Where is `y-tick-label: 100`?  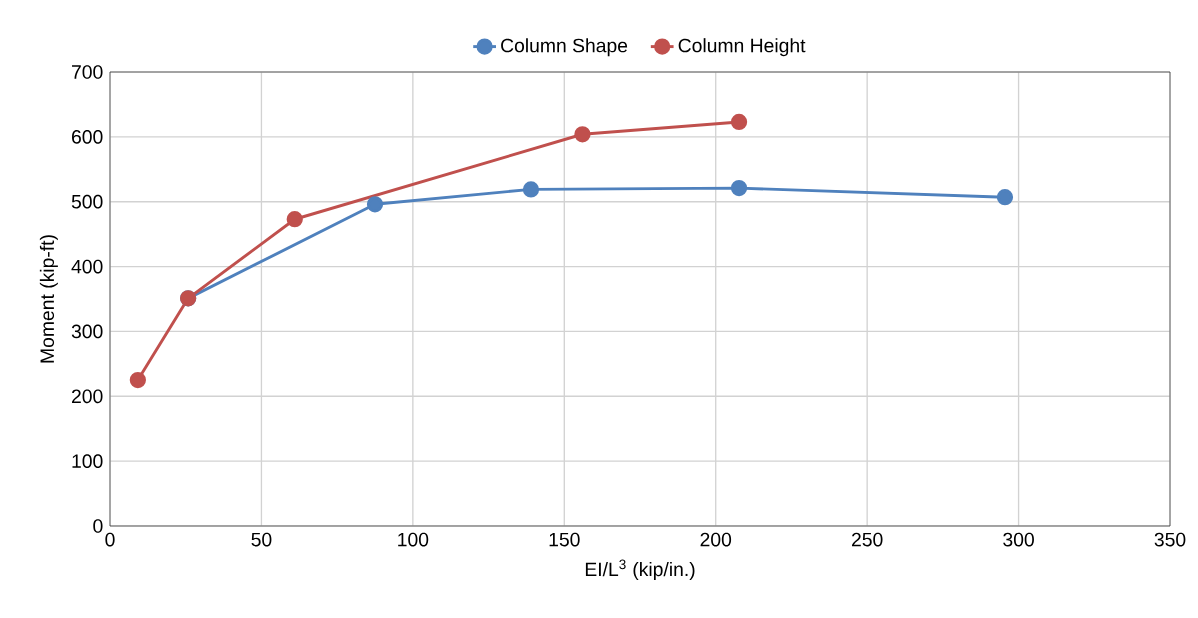
y-tick-label: 100 is located at coordinates (87, 461).